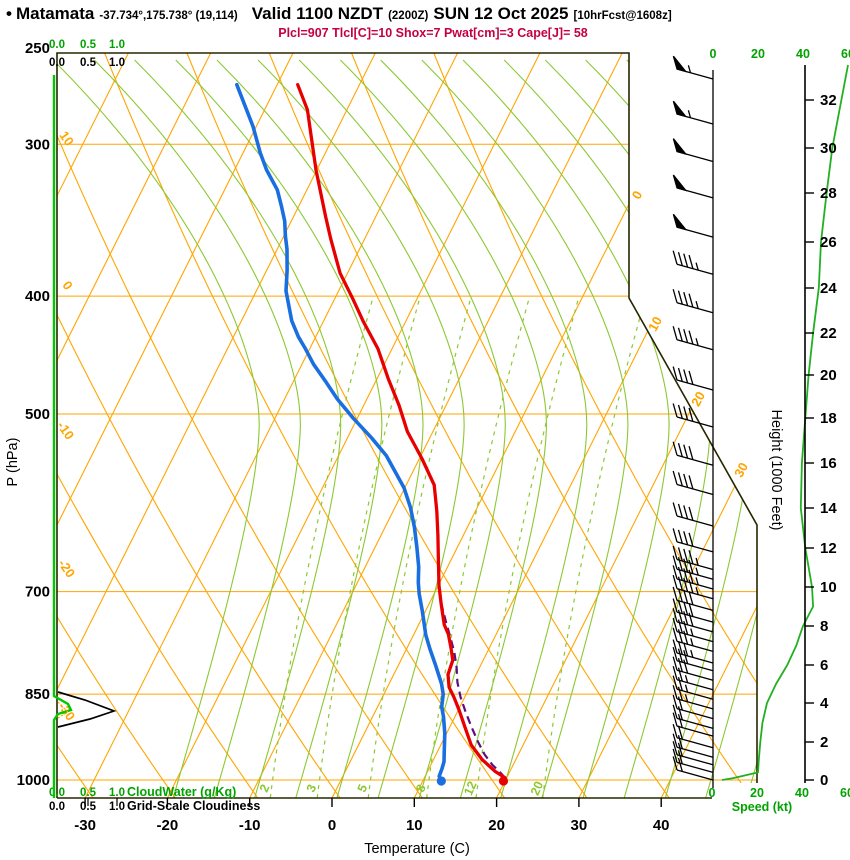  What do you see at coordinates (84, 436) in the screenshot?
I see `cloud-profiles` at bounding box center [84, 436].